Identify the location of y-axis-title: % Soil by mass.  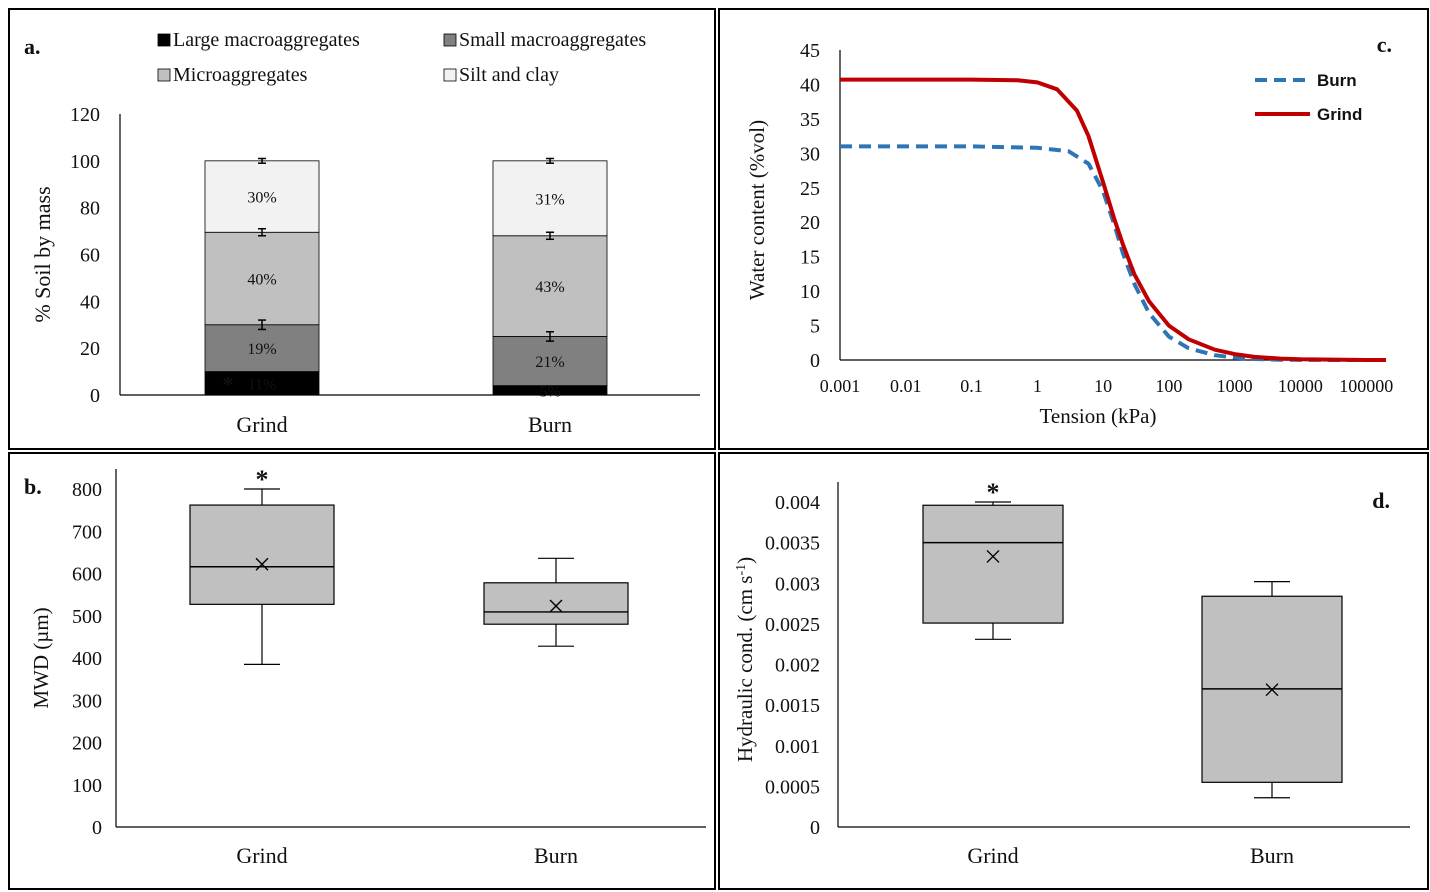
(42, 254).